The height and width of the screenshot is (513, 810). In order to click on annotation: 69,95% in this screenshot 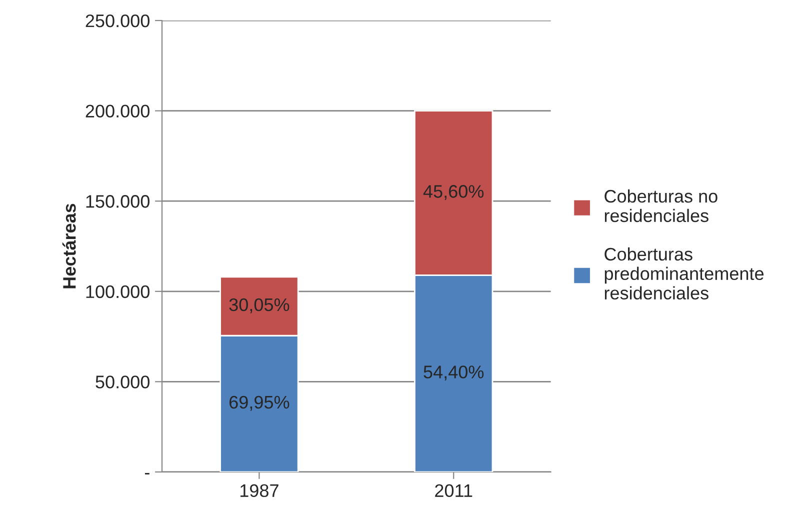, I will do `click(260, 403)`.